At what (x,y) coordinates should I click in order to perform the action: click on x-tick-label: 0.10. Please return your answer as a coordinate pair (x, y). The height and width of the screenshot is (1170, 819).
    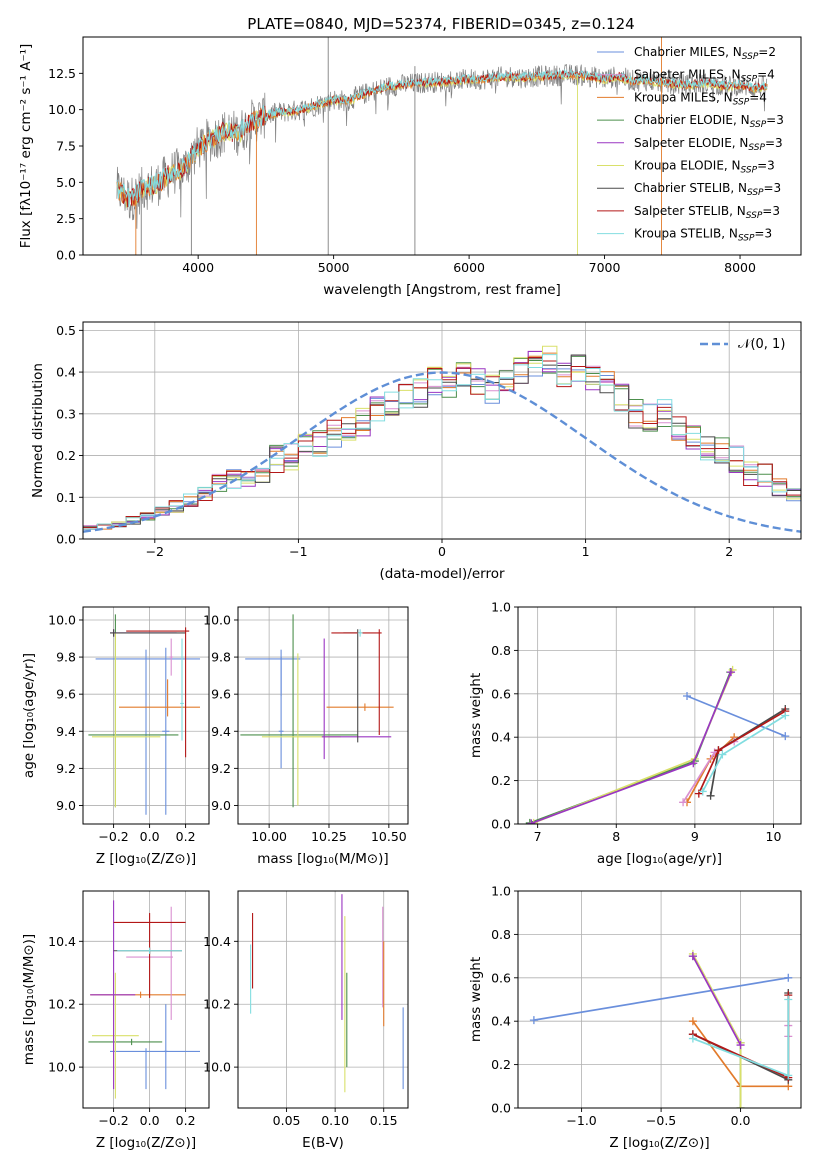
    Looking at the image, I should click on (335, 1120).